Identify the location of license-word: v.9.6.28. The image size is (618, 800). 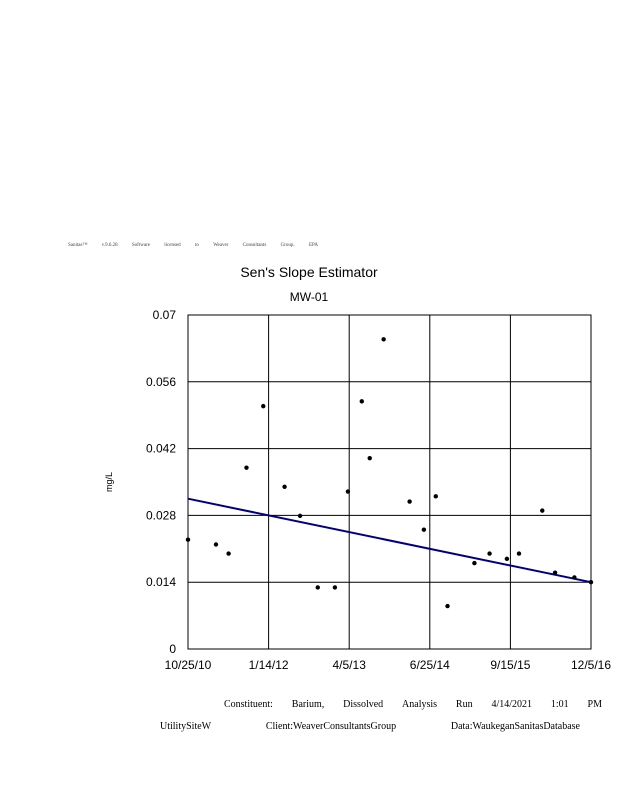
(109, 245).